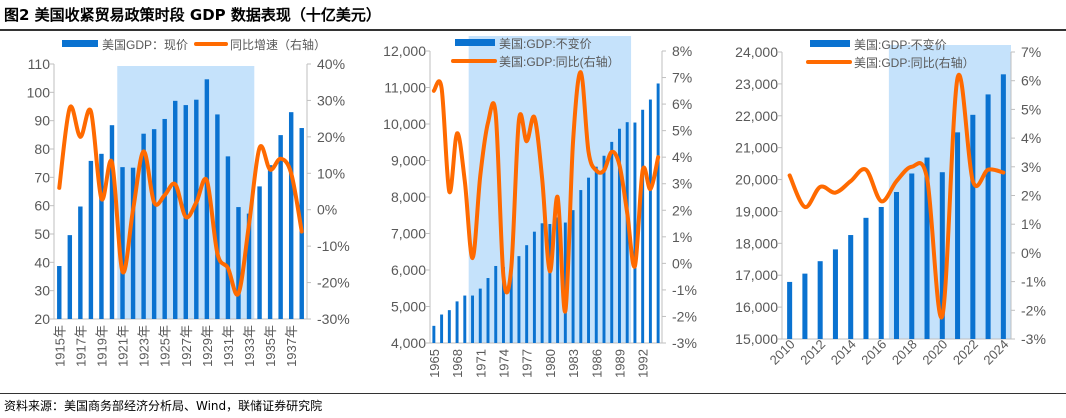  What do you see at coordinates (333, 246) in the screenshot?
I see `right-tick-label: -10%` at bounding box center [333, 246].